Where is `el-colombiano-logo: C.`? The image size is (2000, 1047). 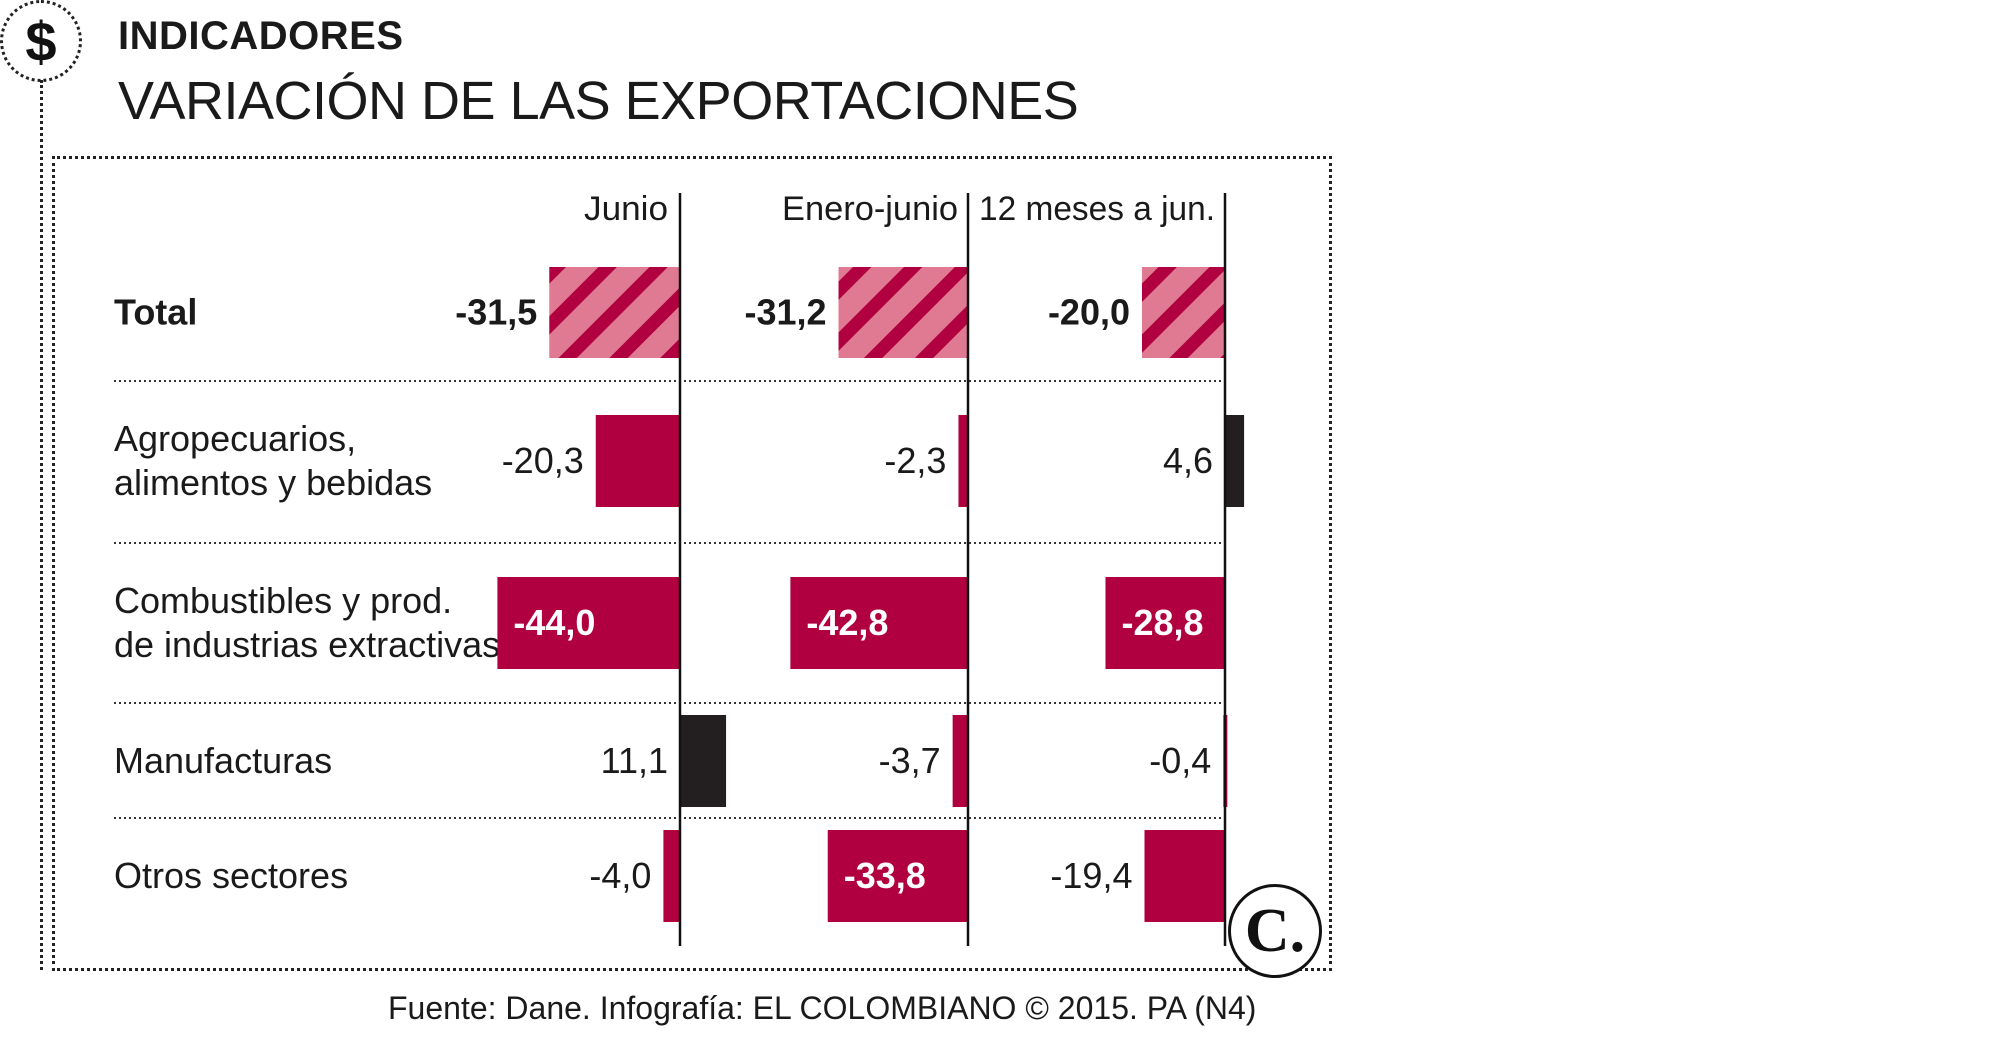 el-colombiano-logo: C. is located at coordinates (1275, 931).